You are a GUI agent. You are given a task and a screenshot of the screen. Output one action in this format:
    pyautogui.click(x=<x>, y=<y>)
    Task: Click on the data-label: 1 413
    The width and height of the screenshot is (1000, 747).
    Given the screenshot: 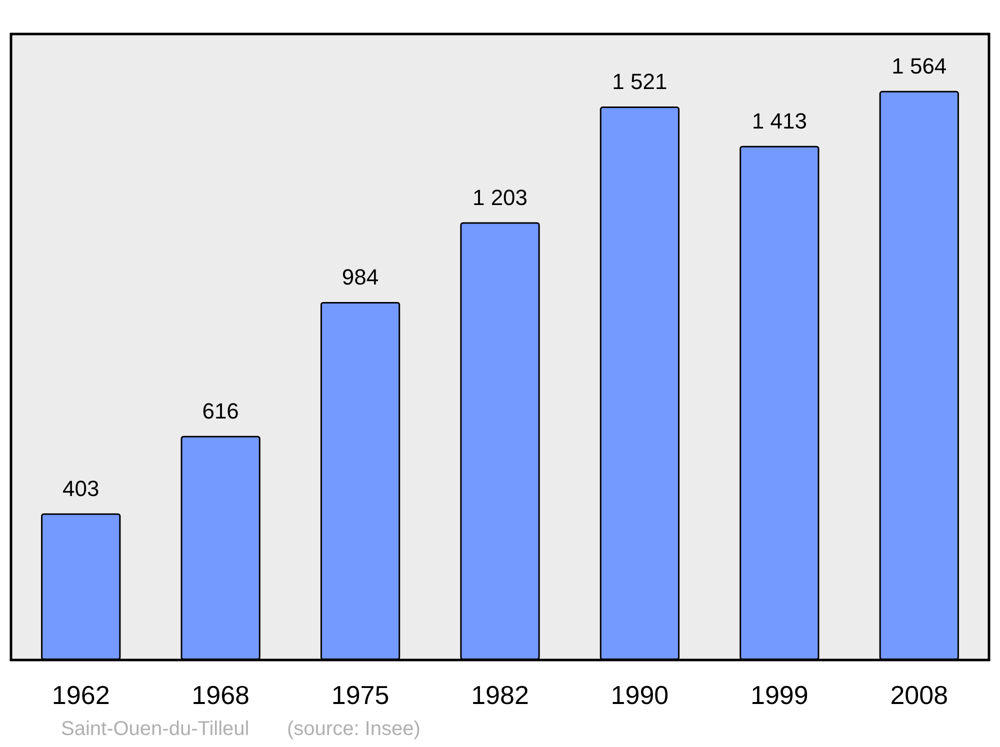 What is the action you would take?
    pyautogui.click(x=779, y=121)
    